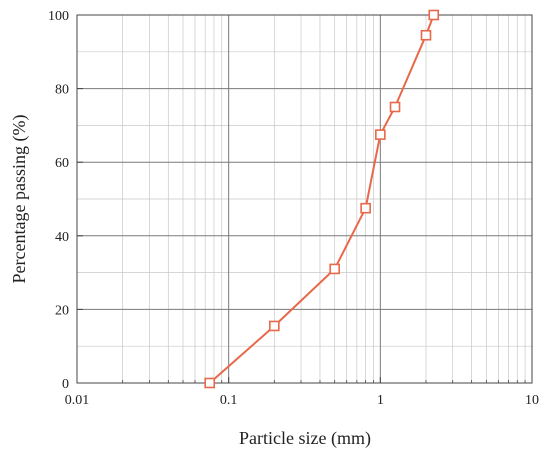 The height and width of the screenshot is (457, 550). Describe the element at coordinates (58, 16) in the screenshot. I see `y-tick-label: 100` at that location.